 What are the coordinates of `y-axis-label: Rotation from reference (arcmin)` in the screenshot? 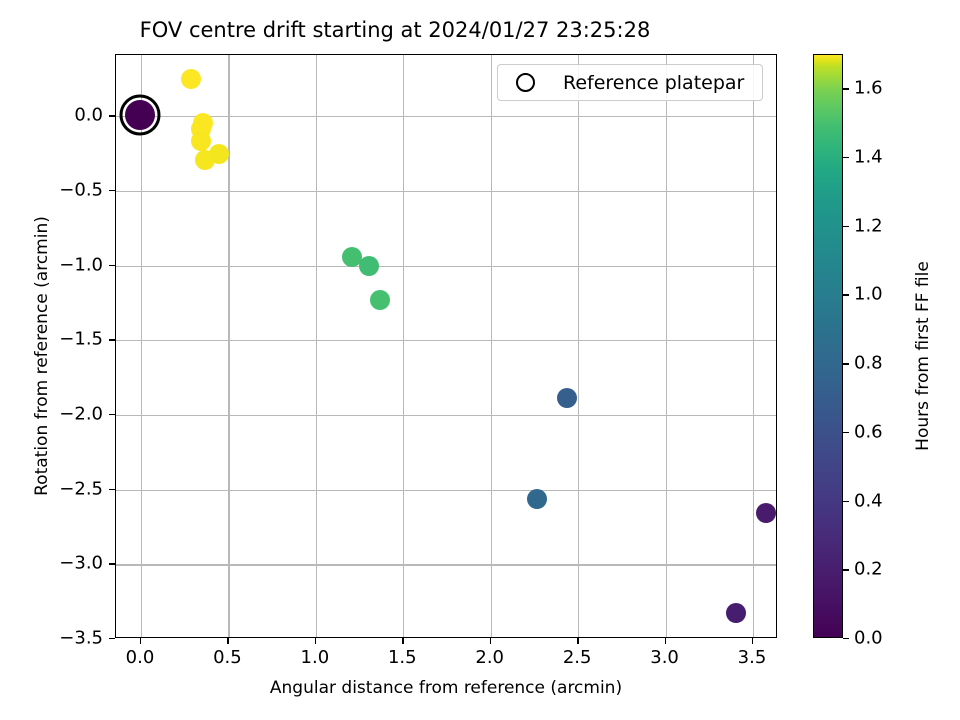 It's located at (42, 356).